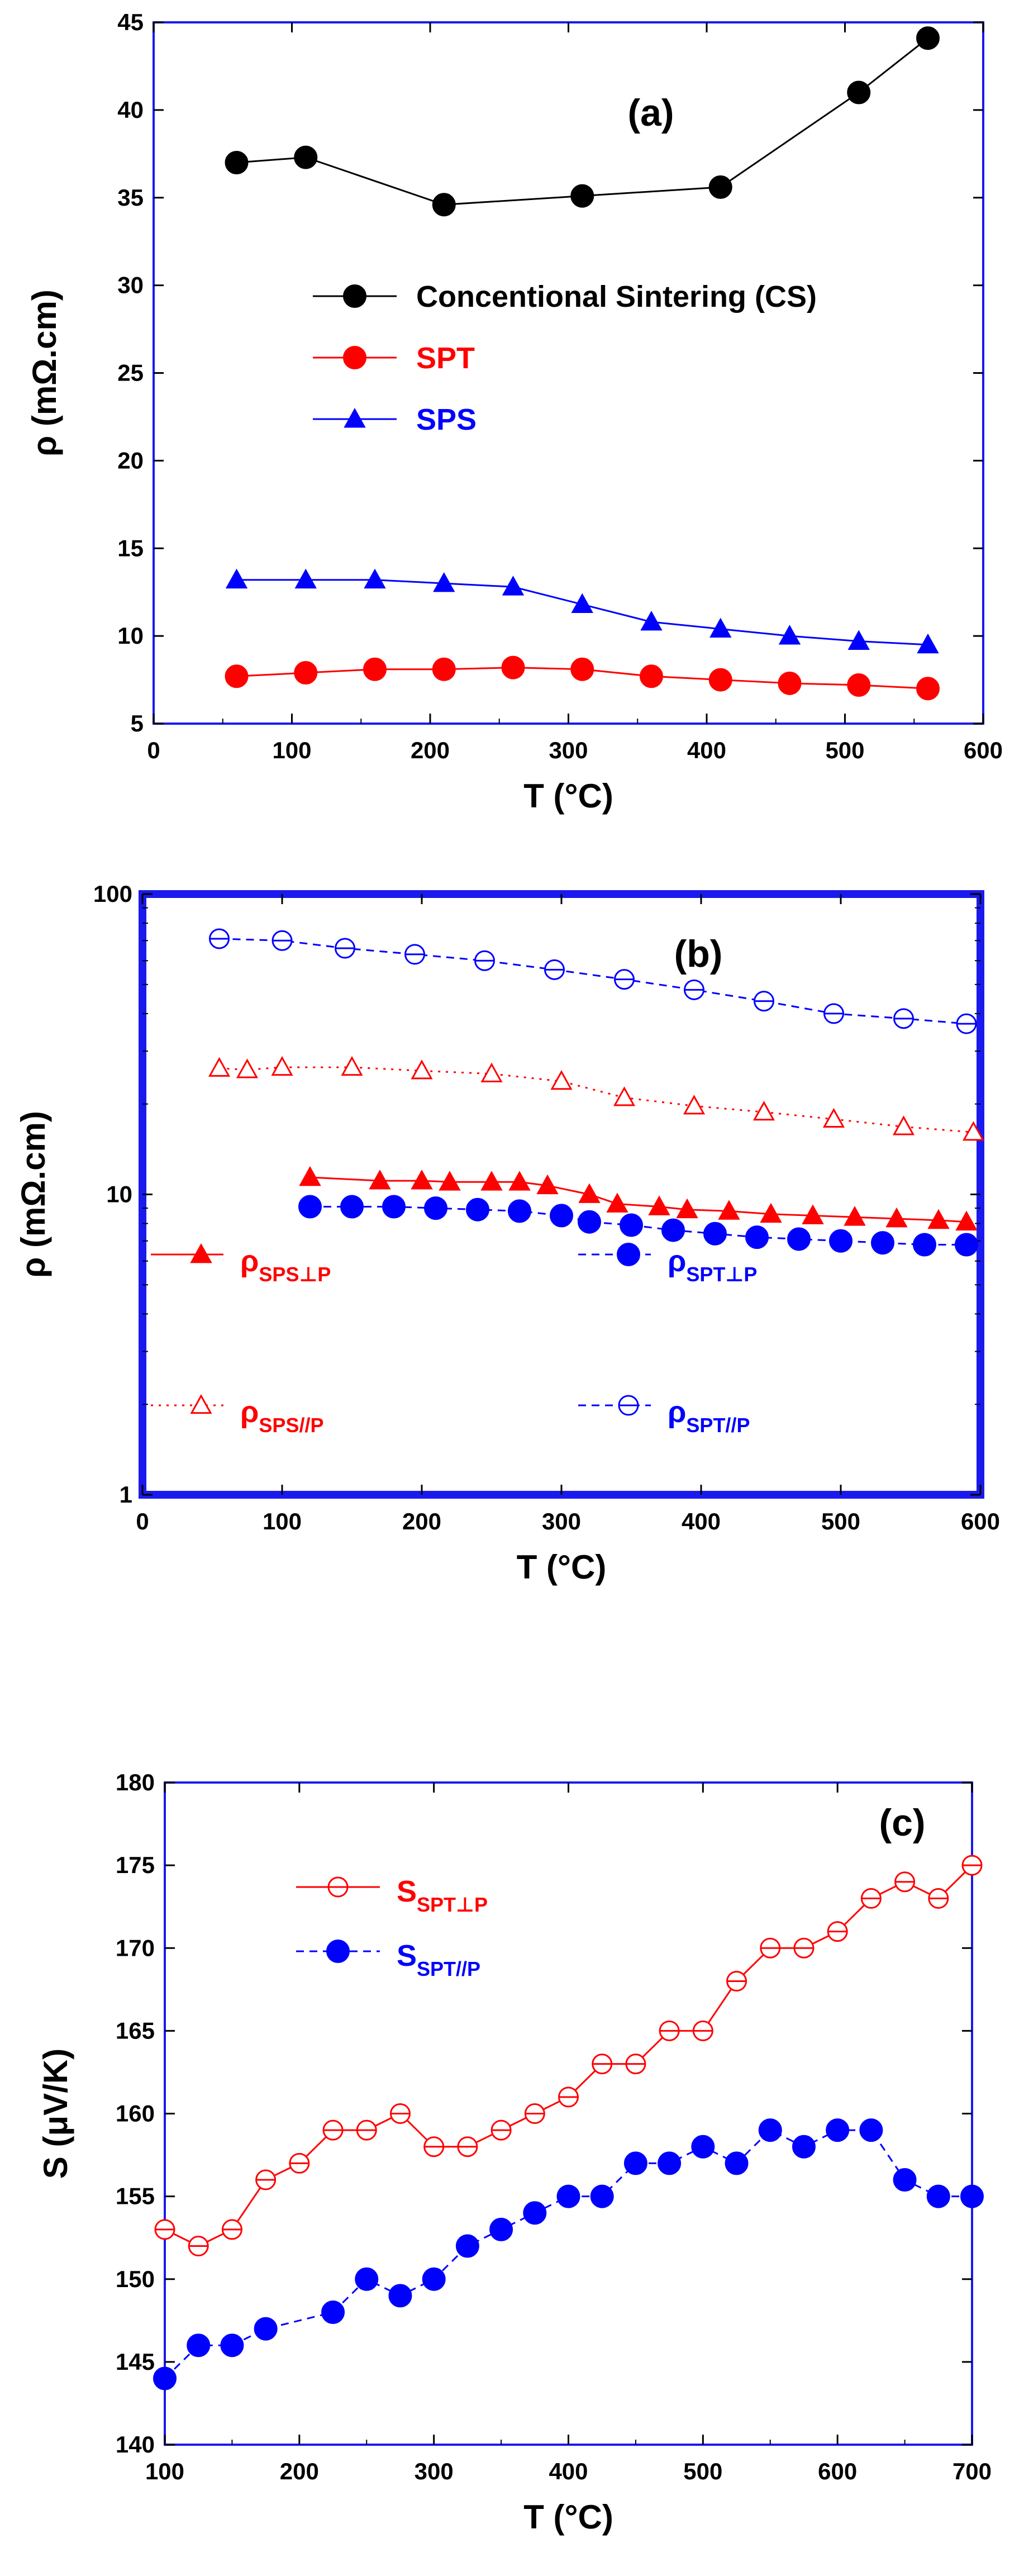 The width and height of the screenshot is (1024, 2576). Describe the element at coordinates (130, 110) in the screenshot. I see `y-tick-label: 40` at that location.